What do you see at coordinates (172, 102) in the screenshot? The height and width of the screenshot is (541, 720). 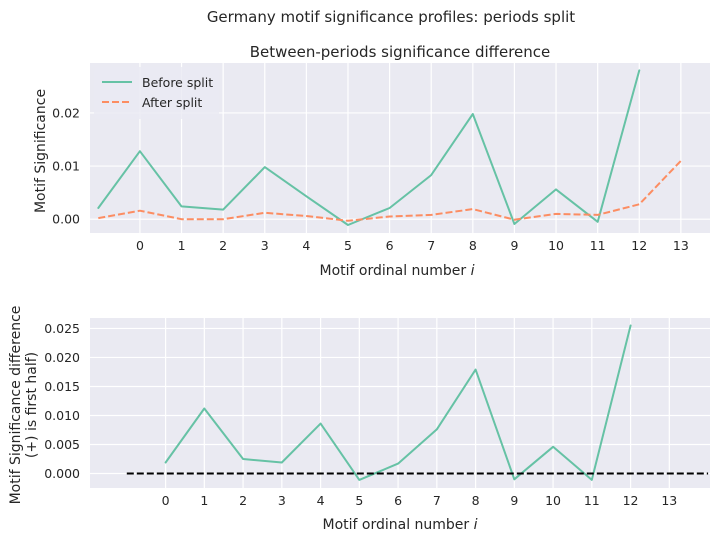 I see `legend-label-after-split: After split` at bounding box center [172, 102].